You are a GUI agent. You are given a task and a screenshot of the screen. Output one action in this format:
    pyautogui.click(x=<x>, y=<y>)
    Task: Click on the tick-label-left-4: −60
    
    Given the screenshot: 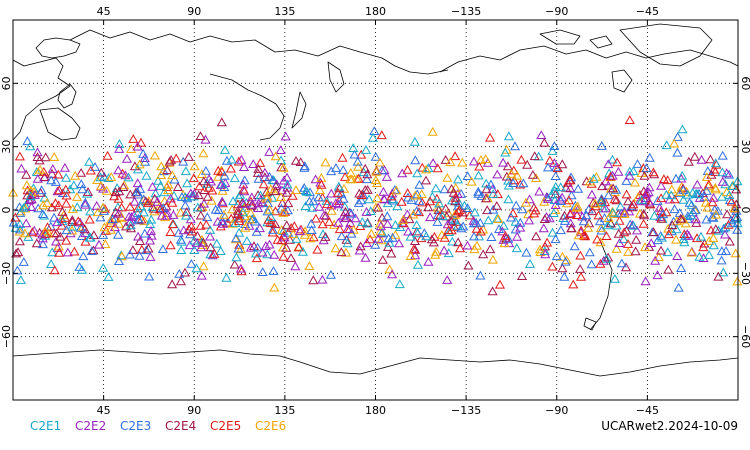 What is the action you would take?
    pyautogui.click(x=6, y=336)
    